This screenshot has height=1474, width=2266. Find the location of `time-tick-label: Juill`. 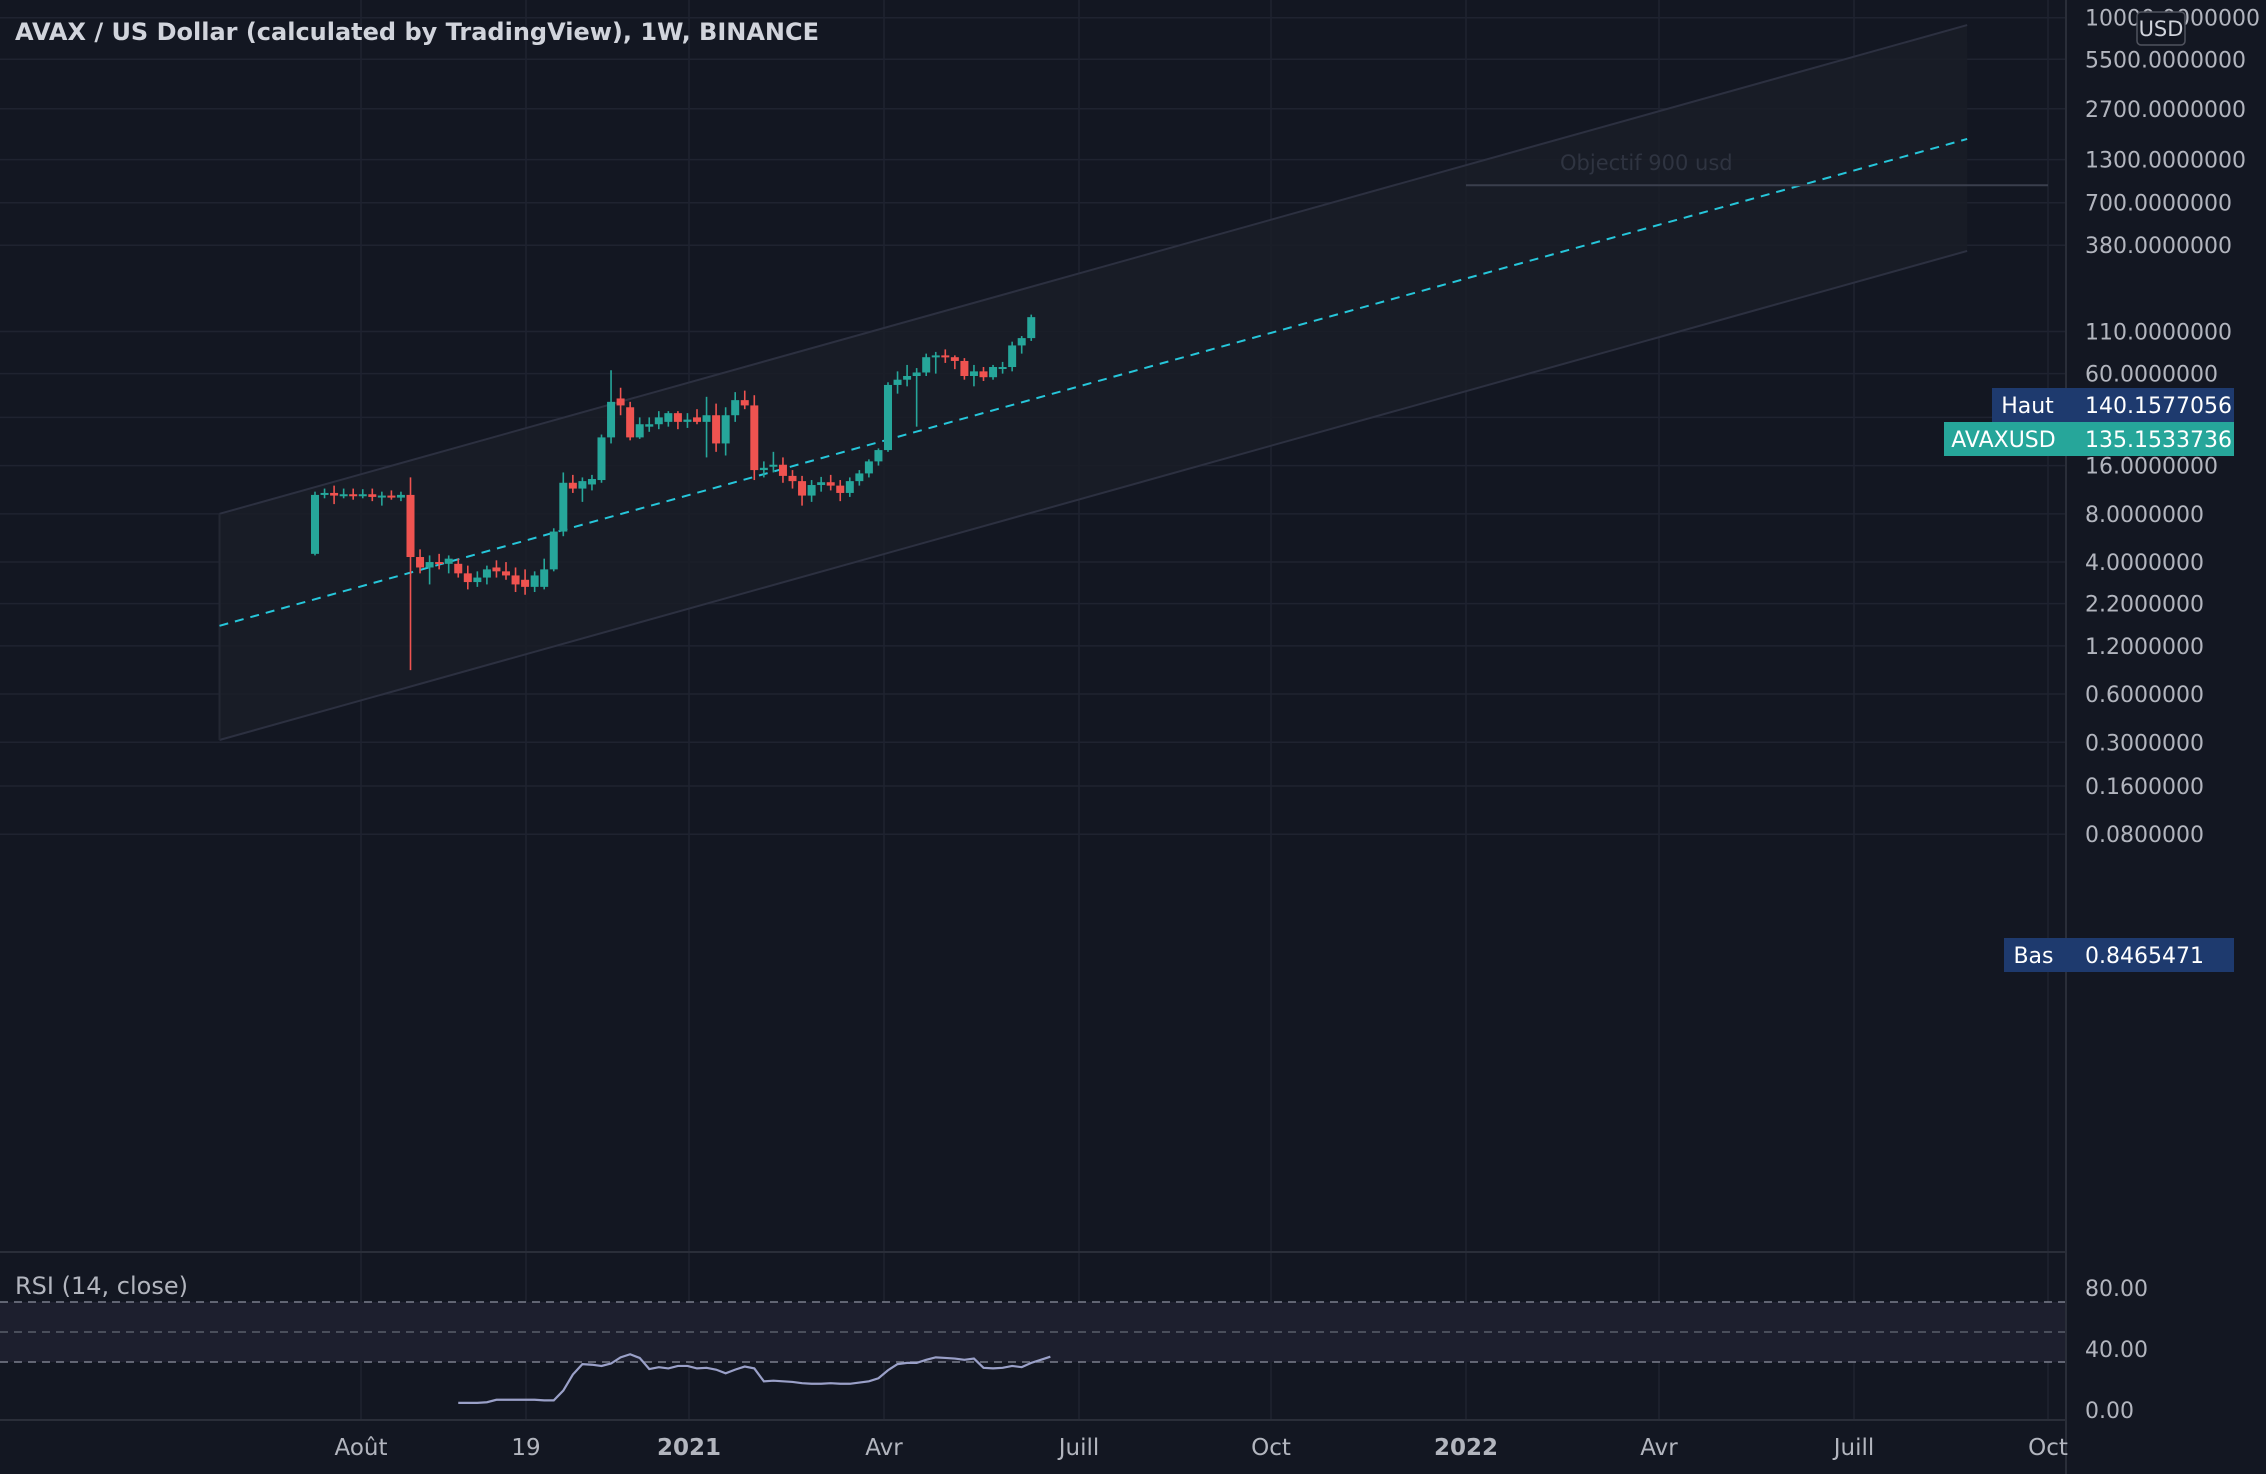

time-tick-label: Juill is located at coordinates (1853, 1448).